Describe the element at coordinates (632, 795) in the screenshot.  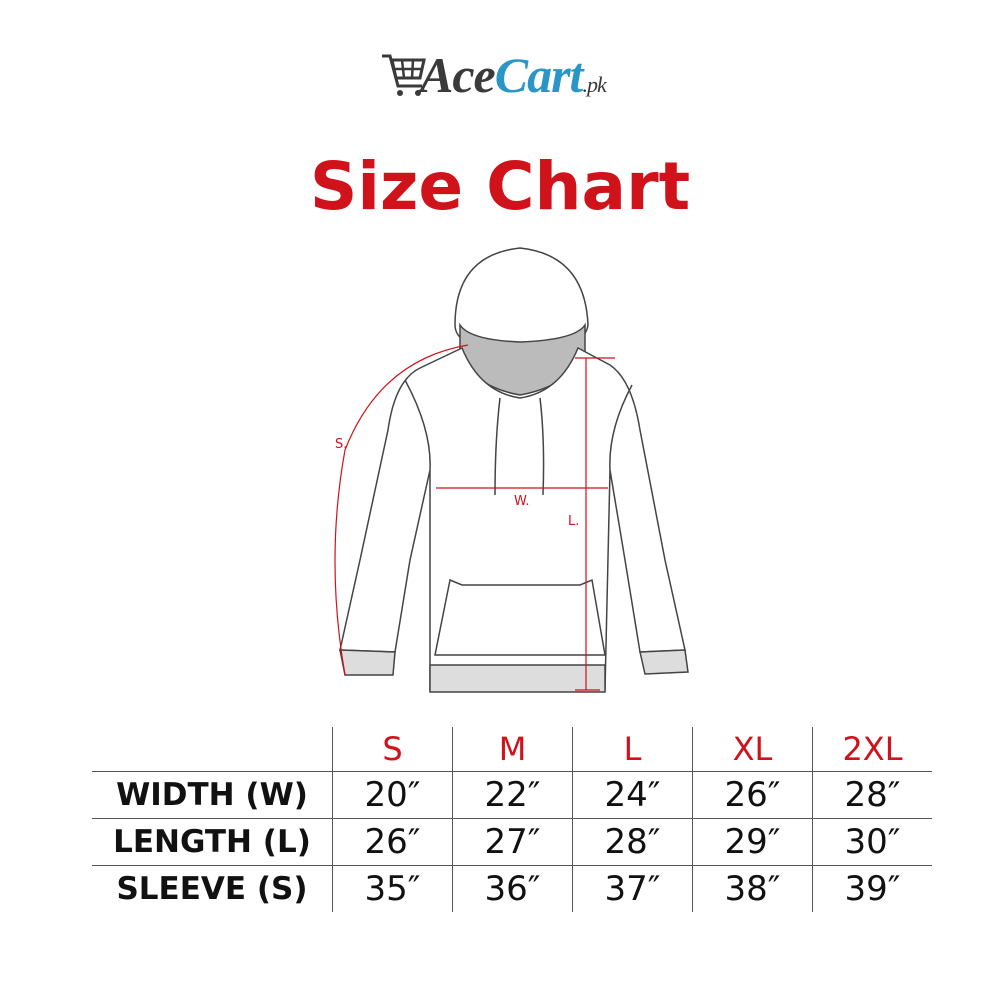
I see `table-cell: 24″` at that location.